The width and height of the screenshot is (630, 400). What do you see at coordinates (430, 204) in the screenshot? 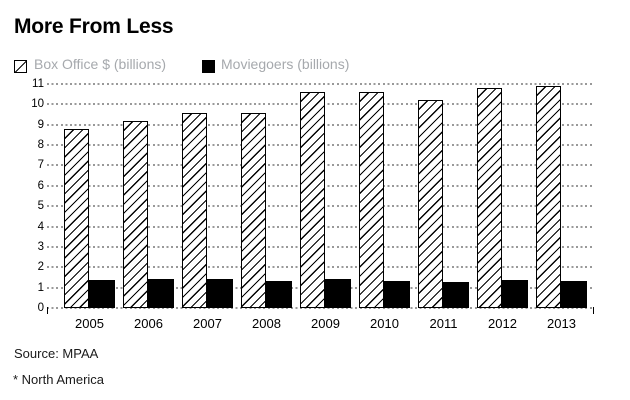
I see `bar-box-office-2011` at bounding box center [430, 204].